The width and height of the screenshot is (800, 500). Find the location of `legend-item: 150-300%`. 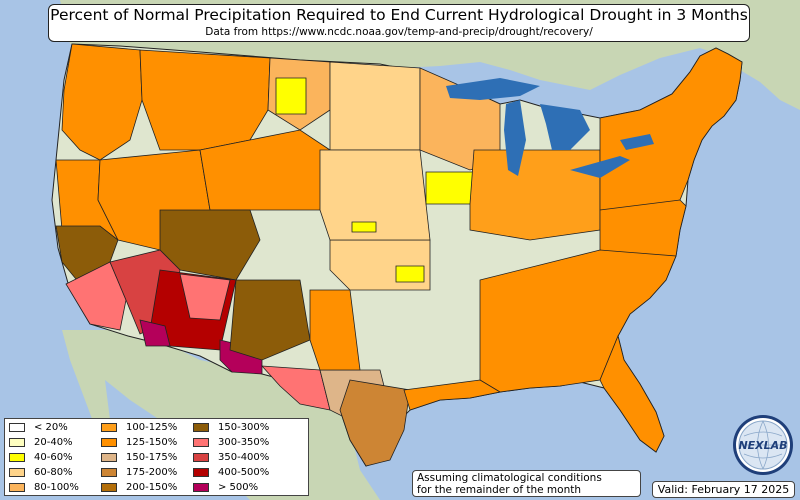

legend-item: 150-300% is located at coordinates (231, 427).